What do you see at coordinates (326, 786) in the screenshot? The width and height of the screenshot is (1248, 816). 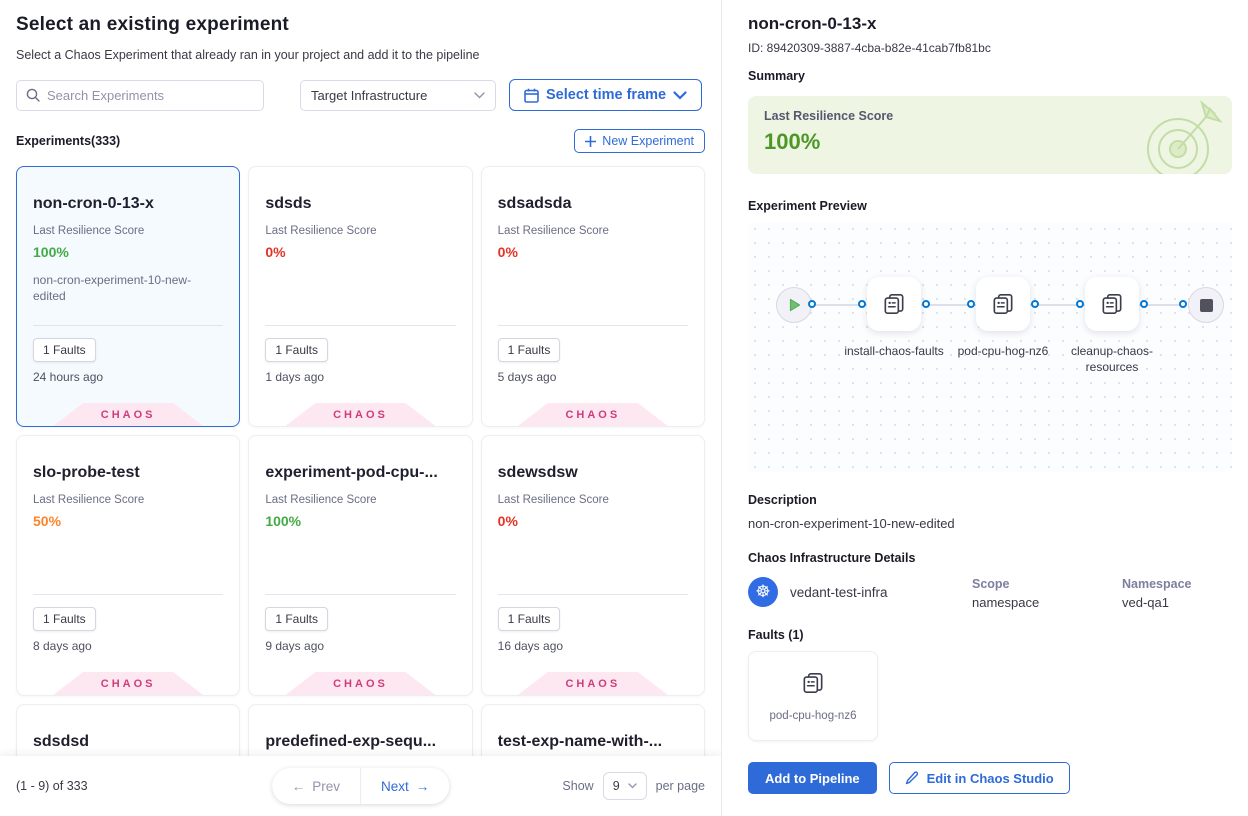 I see `prev-label: Prev` at bounding box center [326, 786].